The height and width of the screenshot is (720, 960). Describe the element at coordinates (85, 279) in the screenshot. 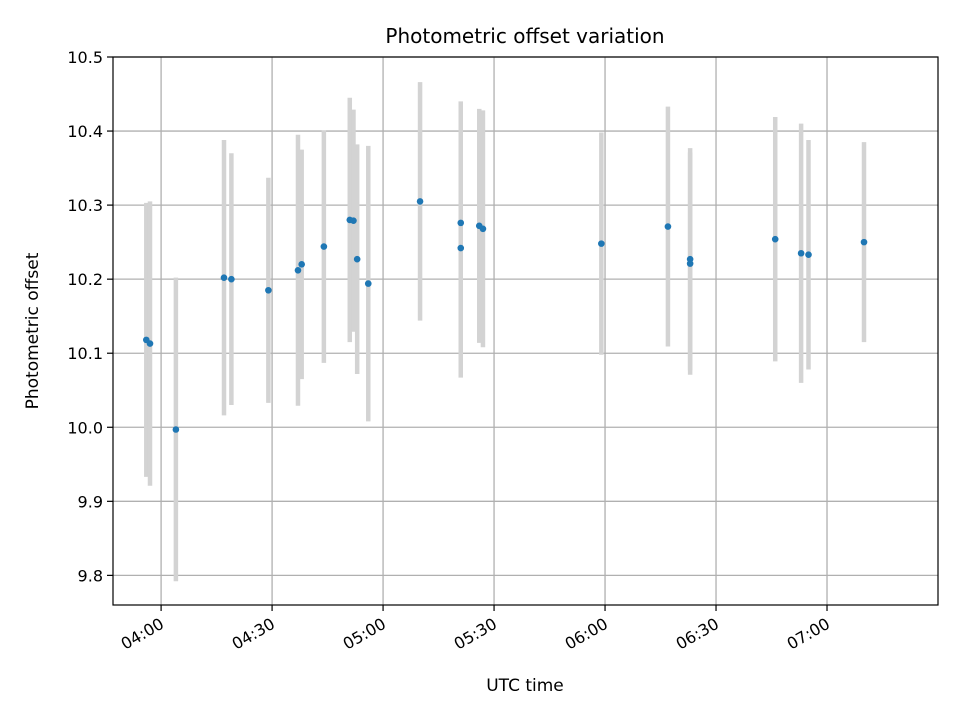

I see `y-tick-label: 10.2` at that location.